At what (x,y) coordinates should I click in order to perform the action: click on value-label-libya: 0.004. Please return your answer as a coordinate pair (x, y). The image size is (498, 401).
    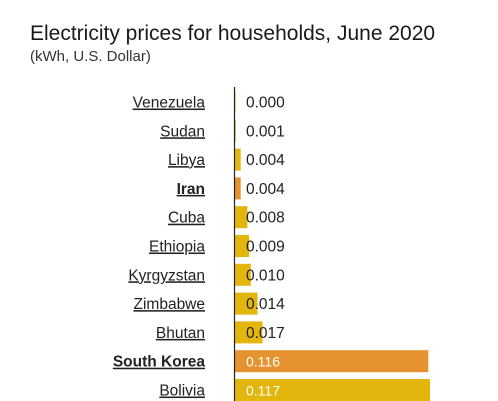
    Looking at the image, I should click on (265, 160).